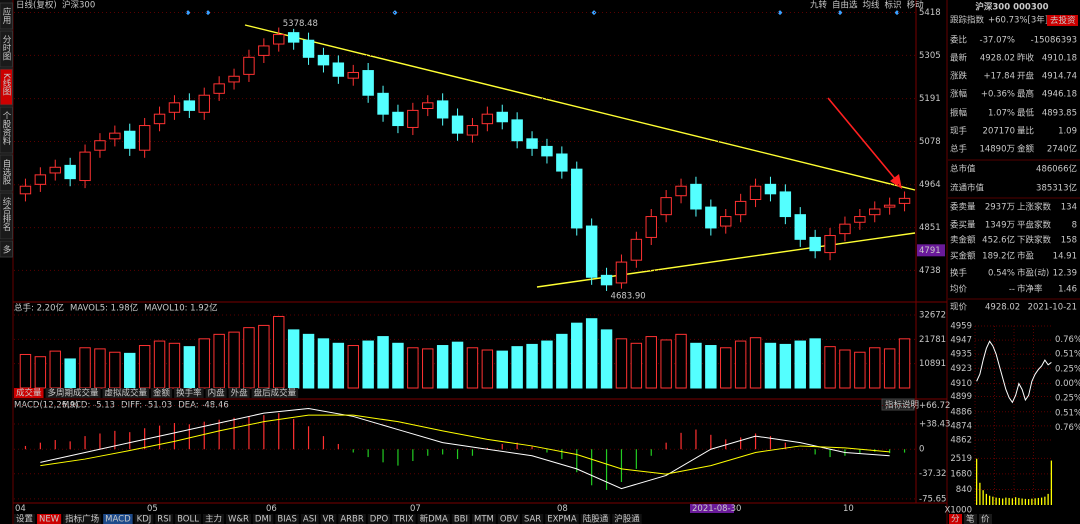 The height and width of the screenshot is (524, 1080). I want to click on indicator-tab: 陆股通, so click(596, 519).